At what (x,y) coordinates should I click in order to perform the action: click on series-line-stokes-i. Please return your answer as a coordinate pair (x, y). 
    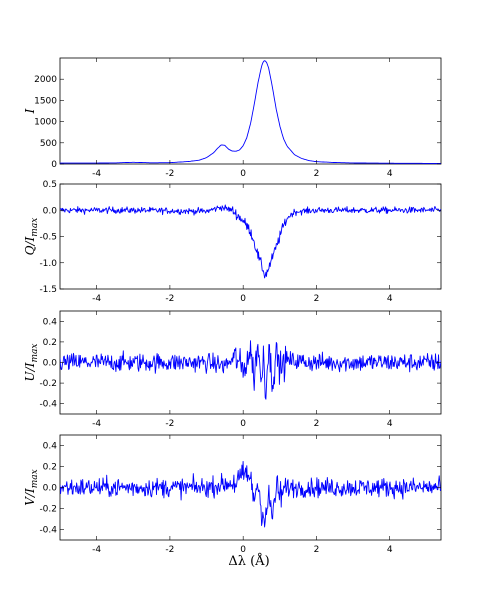
    Looking at the image, I should click on (250, 112).